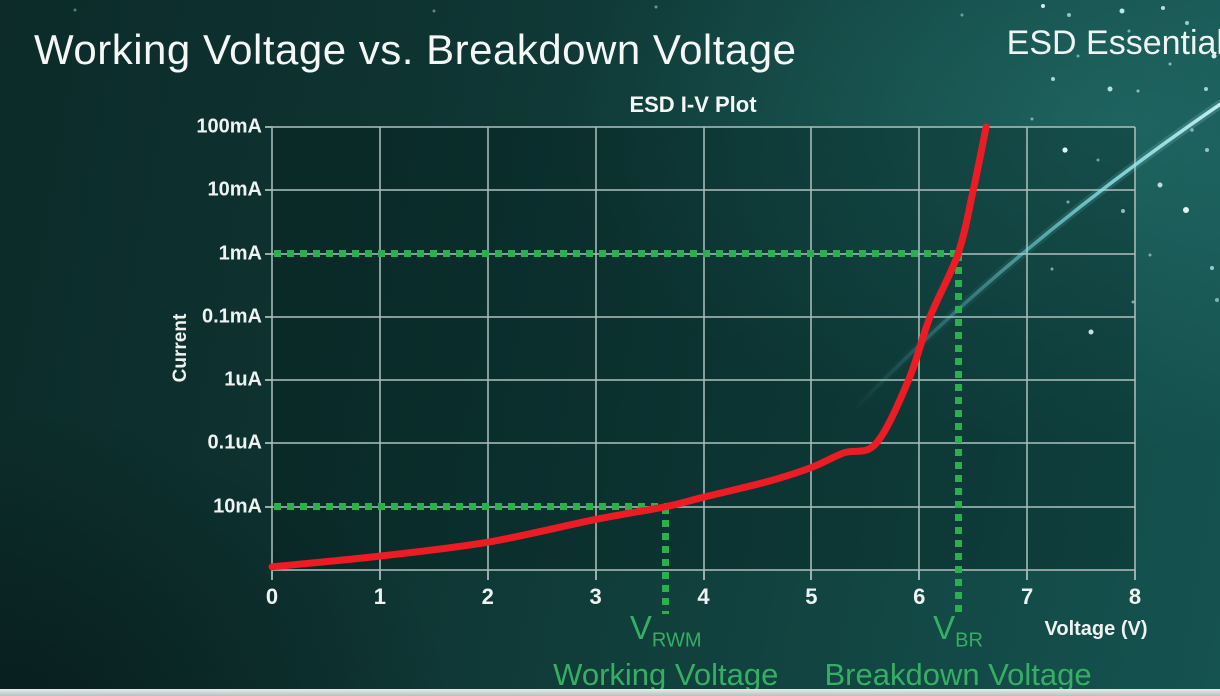 The height and width of the screenshot is (696, 1220). I want to click on annotation-vbr: VBR Breakdown Voltage, so click(958, 651).